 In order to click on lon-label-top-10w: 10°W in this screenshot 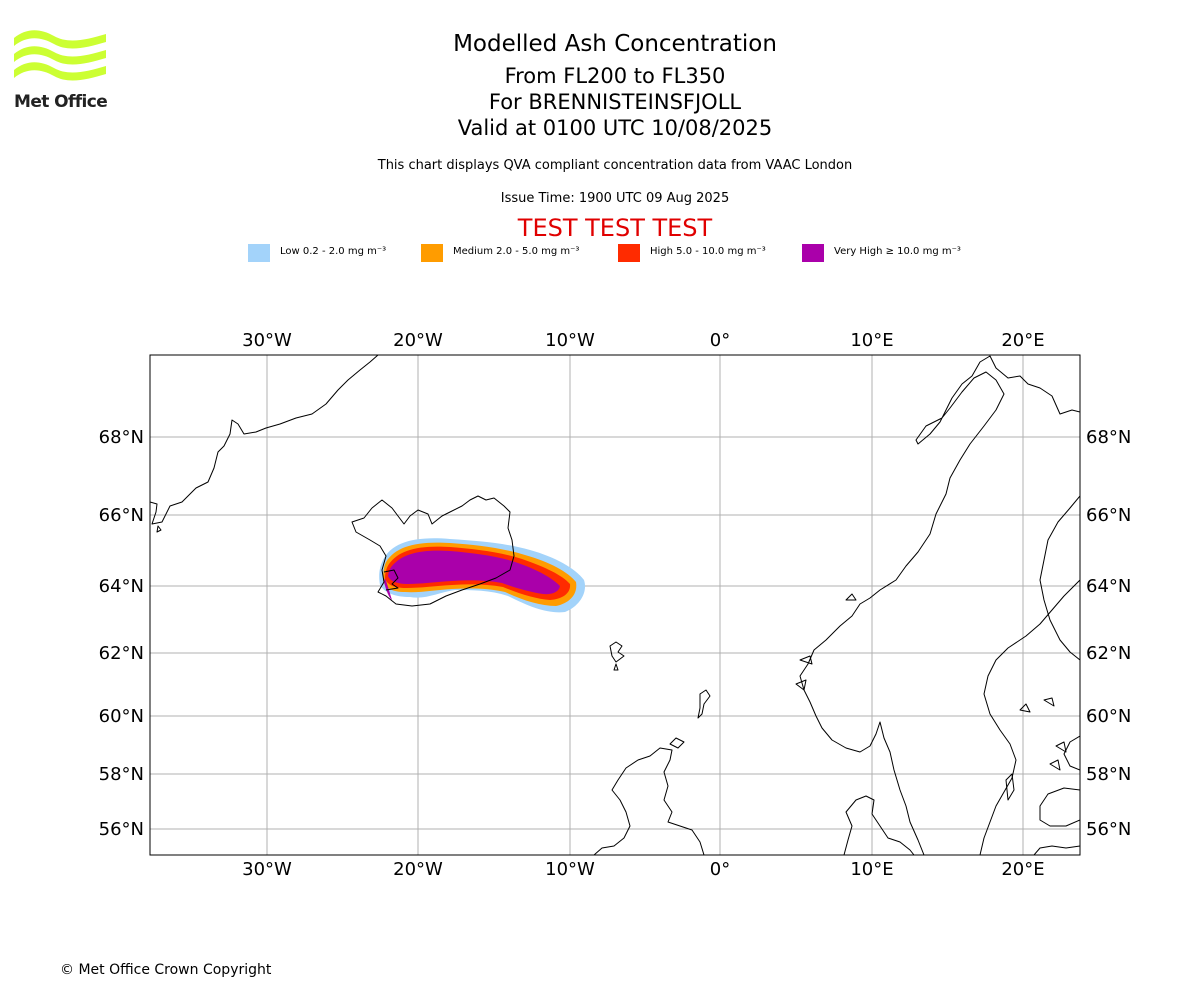, I will do `click(570, 340)`.